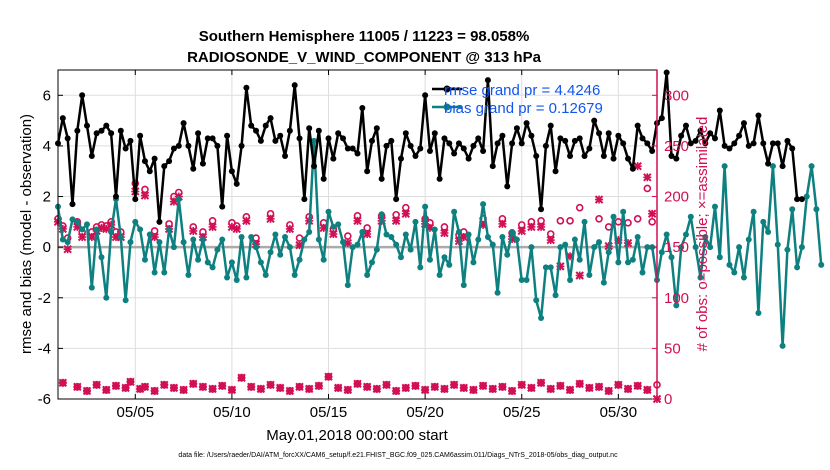 Image resolution: width=830 pixels, height=470 pixels. What do you see at coordinates (447, 107) in the screenshot?
I see `legend-bias-marker` at bounding box center [447, 107].